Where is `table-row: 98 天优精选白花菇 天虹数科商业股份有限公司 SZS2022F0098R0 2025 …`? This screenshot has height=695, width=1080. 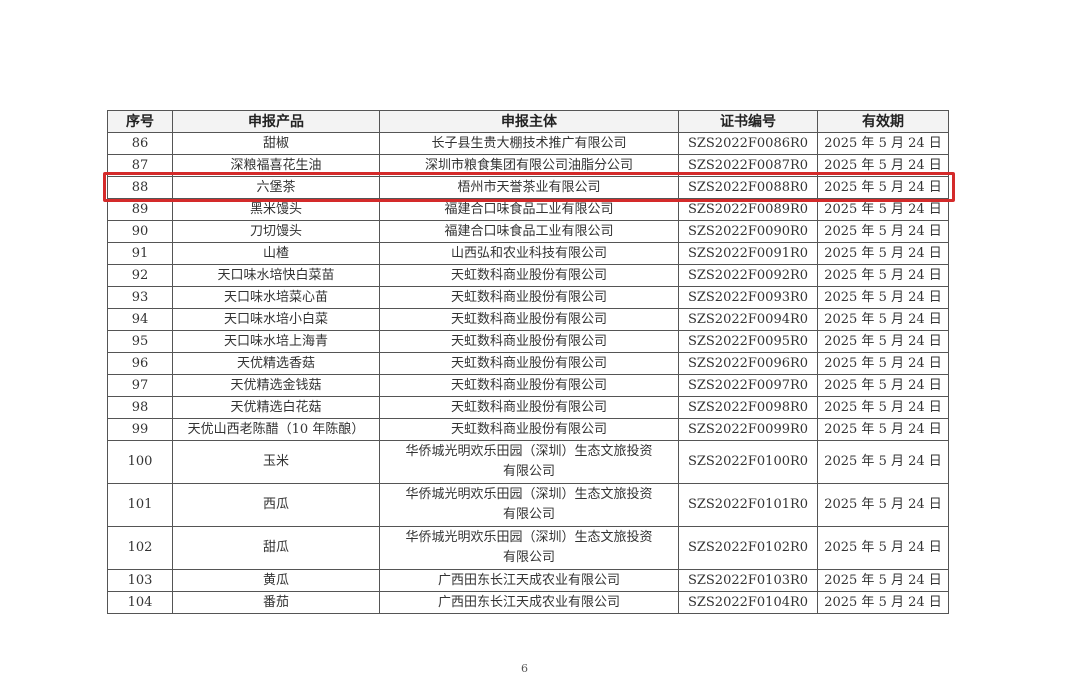 table-row: 98 天优精选白花菇 天虹数科商业股份有限公司 SZS2022F0098R0 2025 … is located at coordinates (528, 407).